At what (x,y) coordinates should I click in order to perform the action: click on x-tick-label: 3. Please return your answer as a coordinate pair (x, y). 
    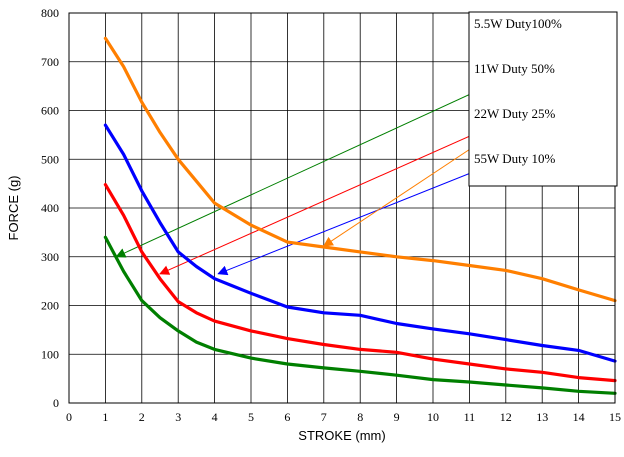
    Looking at the image, I should click on (178, 417).